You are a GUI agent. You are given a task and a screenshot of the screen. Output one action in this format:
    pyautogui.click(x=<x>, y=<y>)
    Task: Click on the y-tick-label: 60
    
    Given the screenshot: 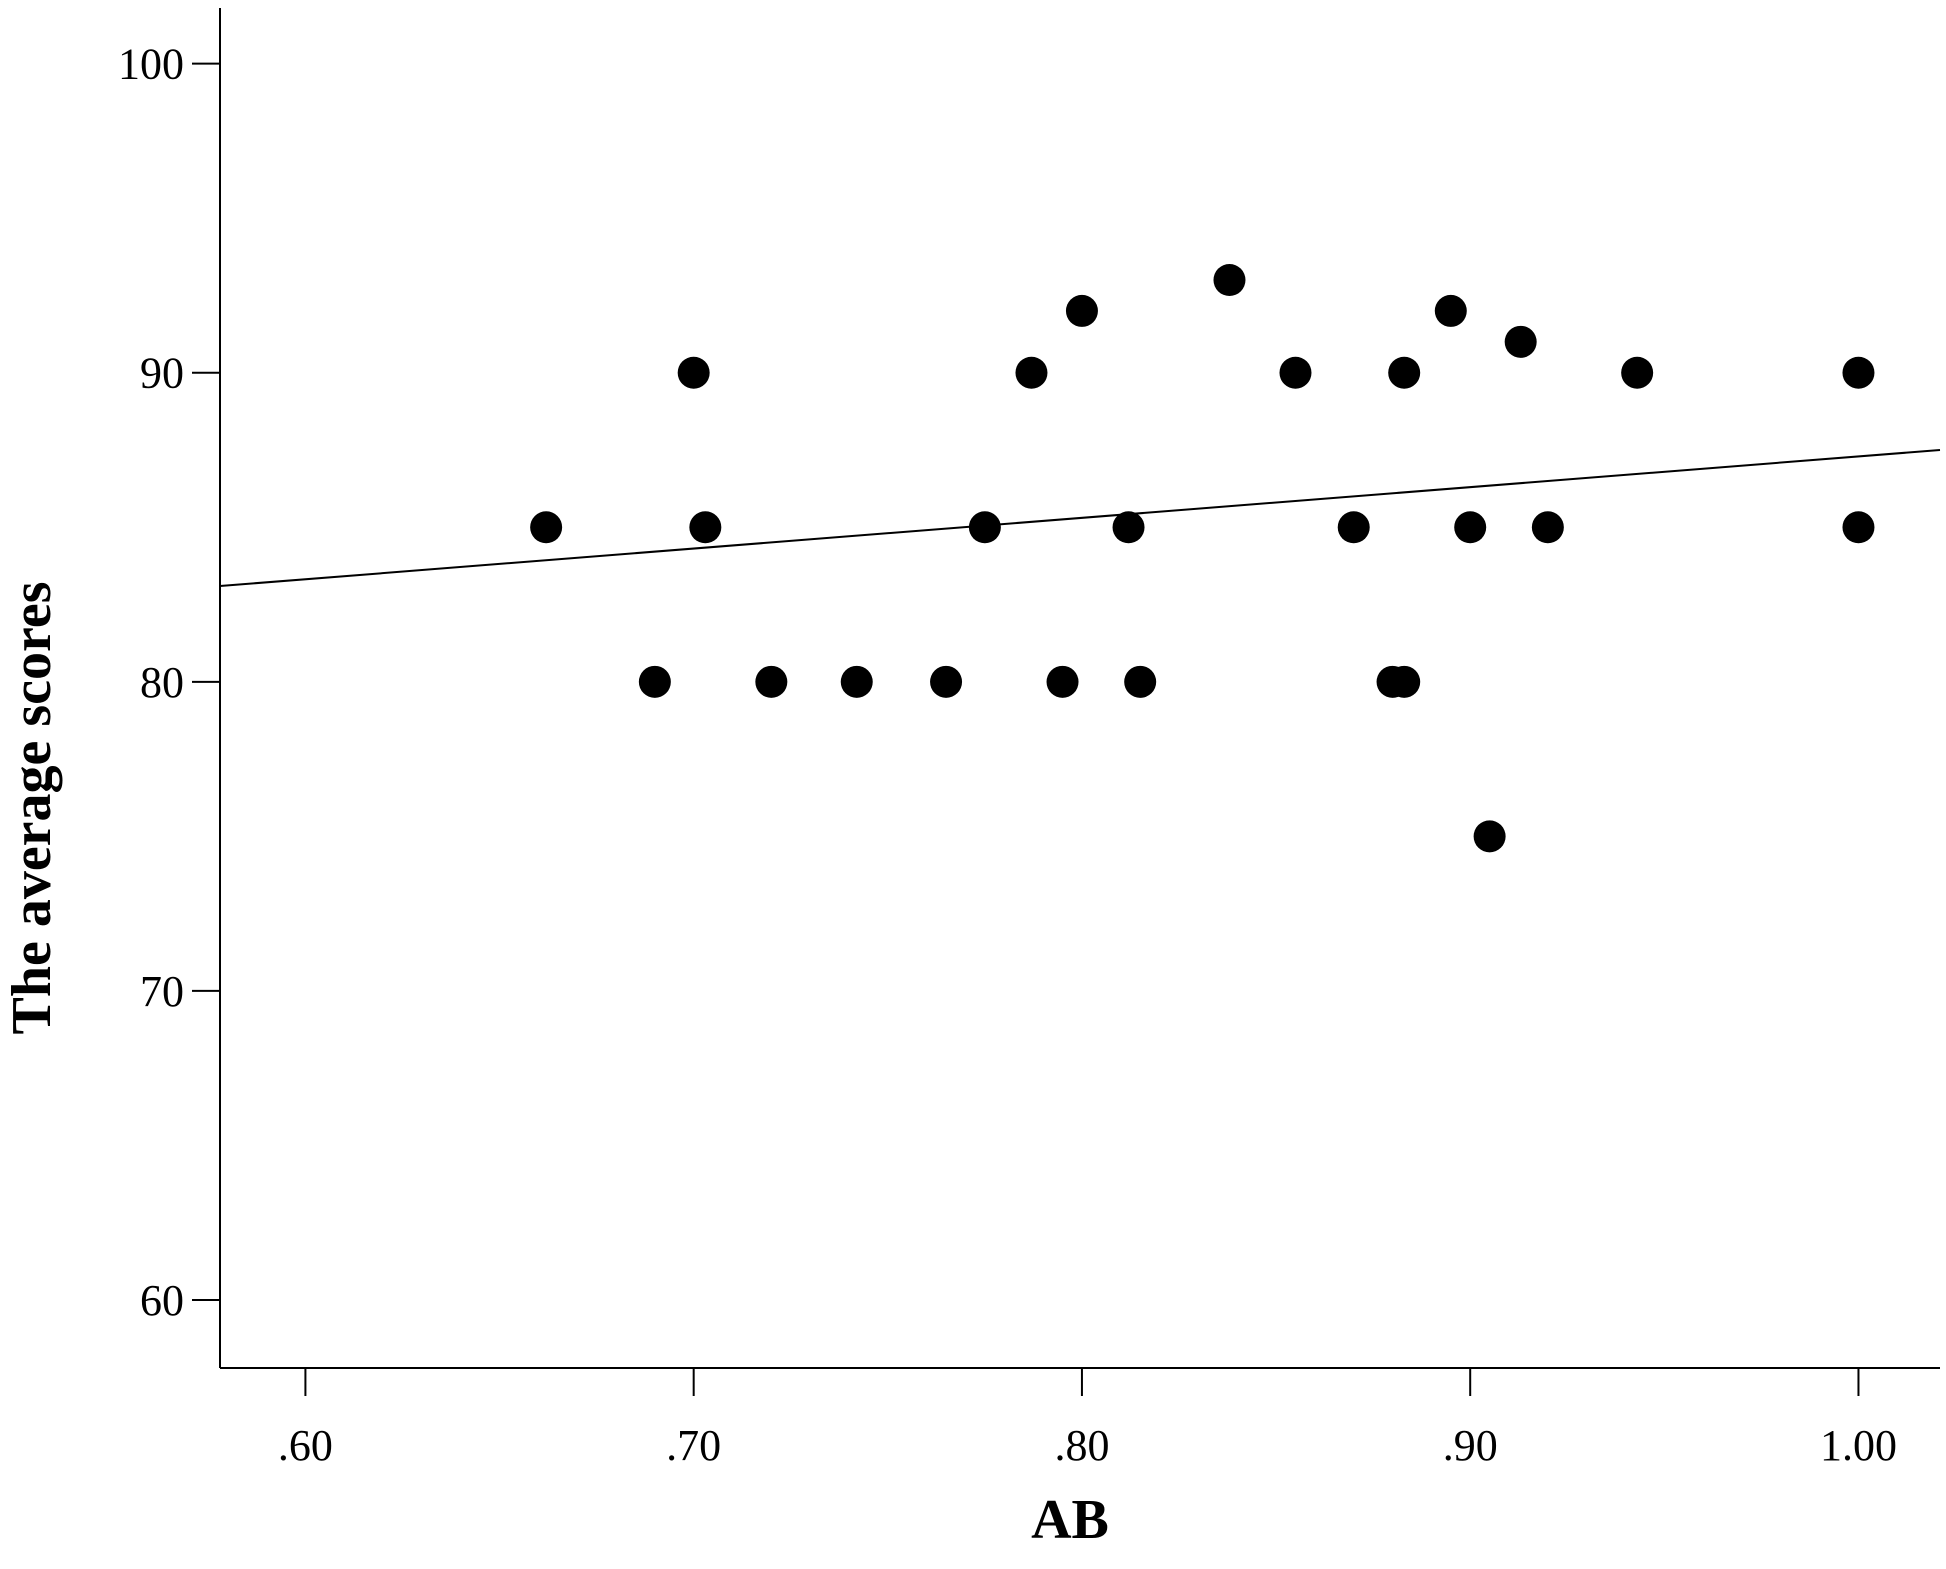 What is the action you would take?
    pyautogui.click(x=162, y=1300)
    